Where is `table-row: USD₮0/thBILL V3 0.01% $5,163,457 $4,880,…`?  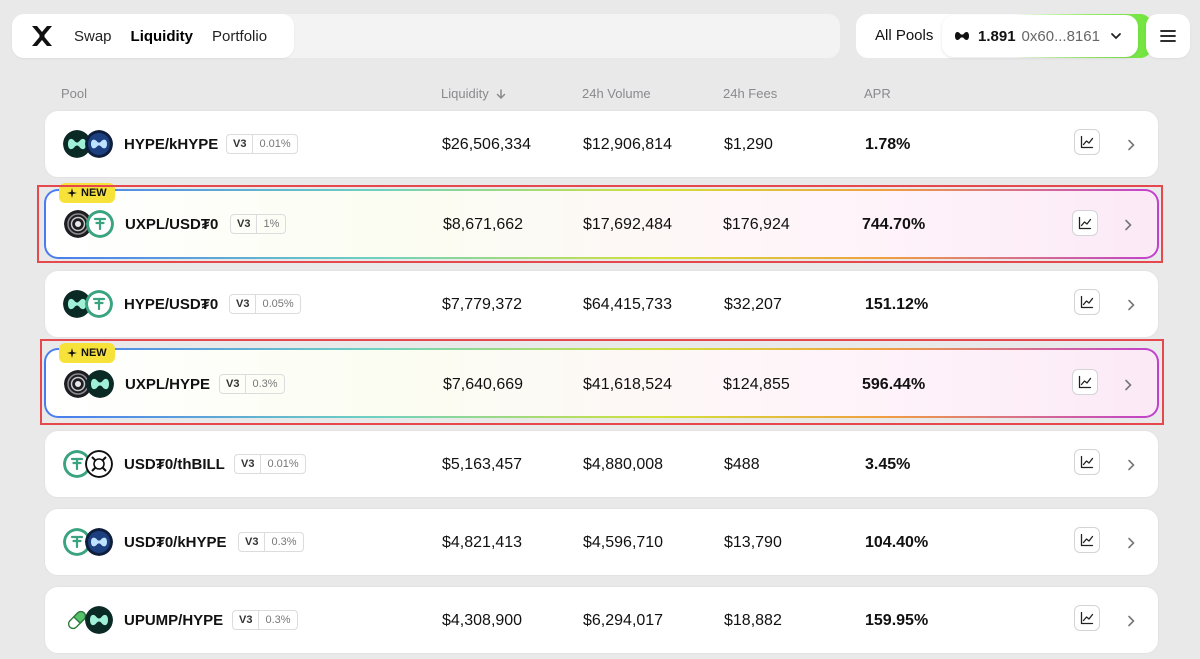 table-row: USD₮0/thBILL V3 0.01% $5,163,457 $4,880,… is located at coordinates (601, 464).